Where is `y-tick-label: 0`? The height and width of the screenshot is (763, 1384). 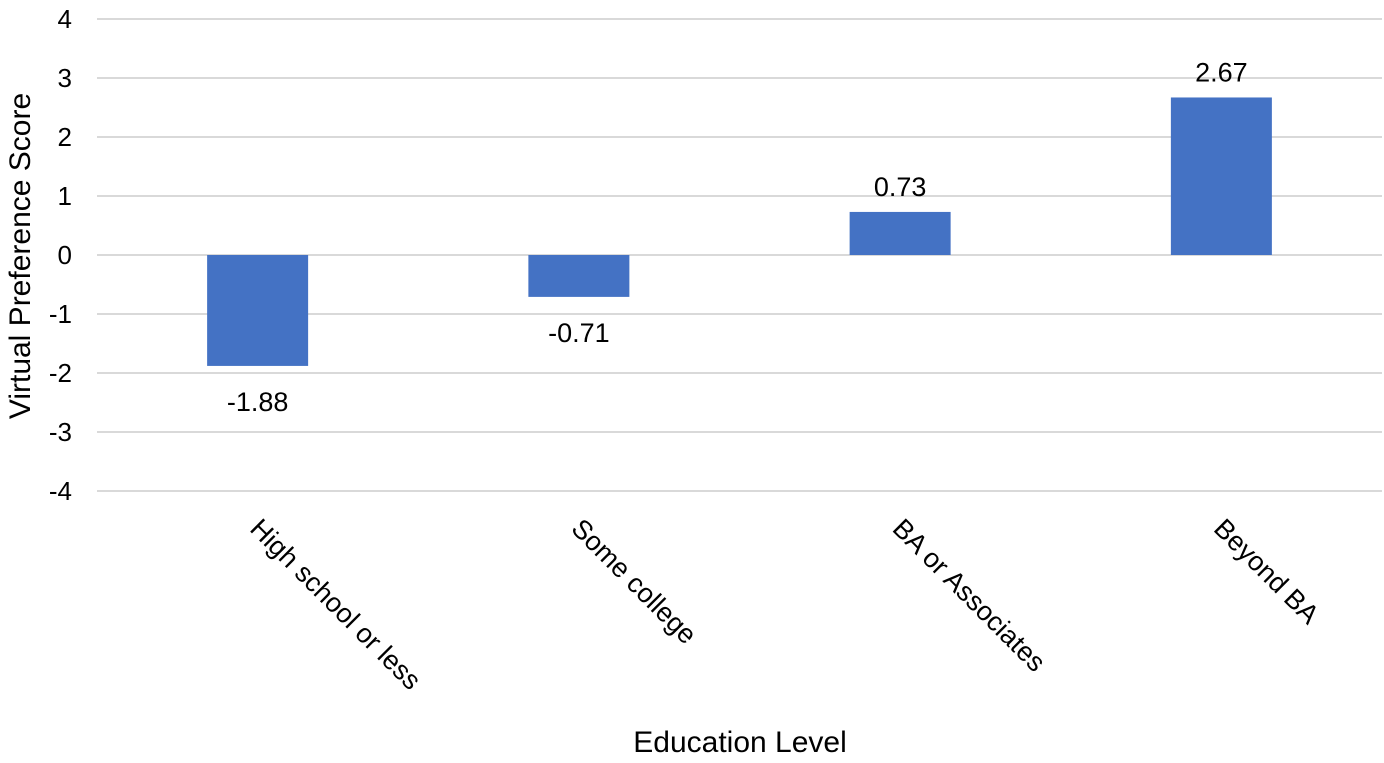 y-tick-label: 0 is located at coordinates (65, 255).